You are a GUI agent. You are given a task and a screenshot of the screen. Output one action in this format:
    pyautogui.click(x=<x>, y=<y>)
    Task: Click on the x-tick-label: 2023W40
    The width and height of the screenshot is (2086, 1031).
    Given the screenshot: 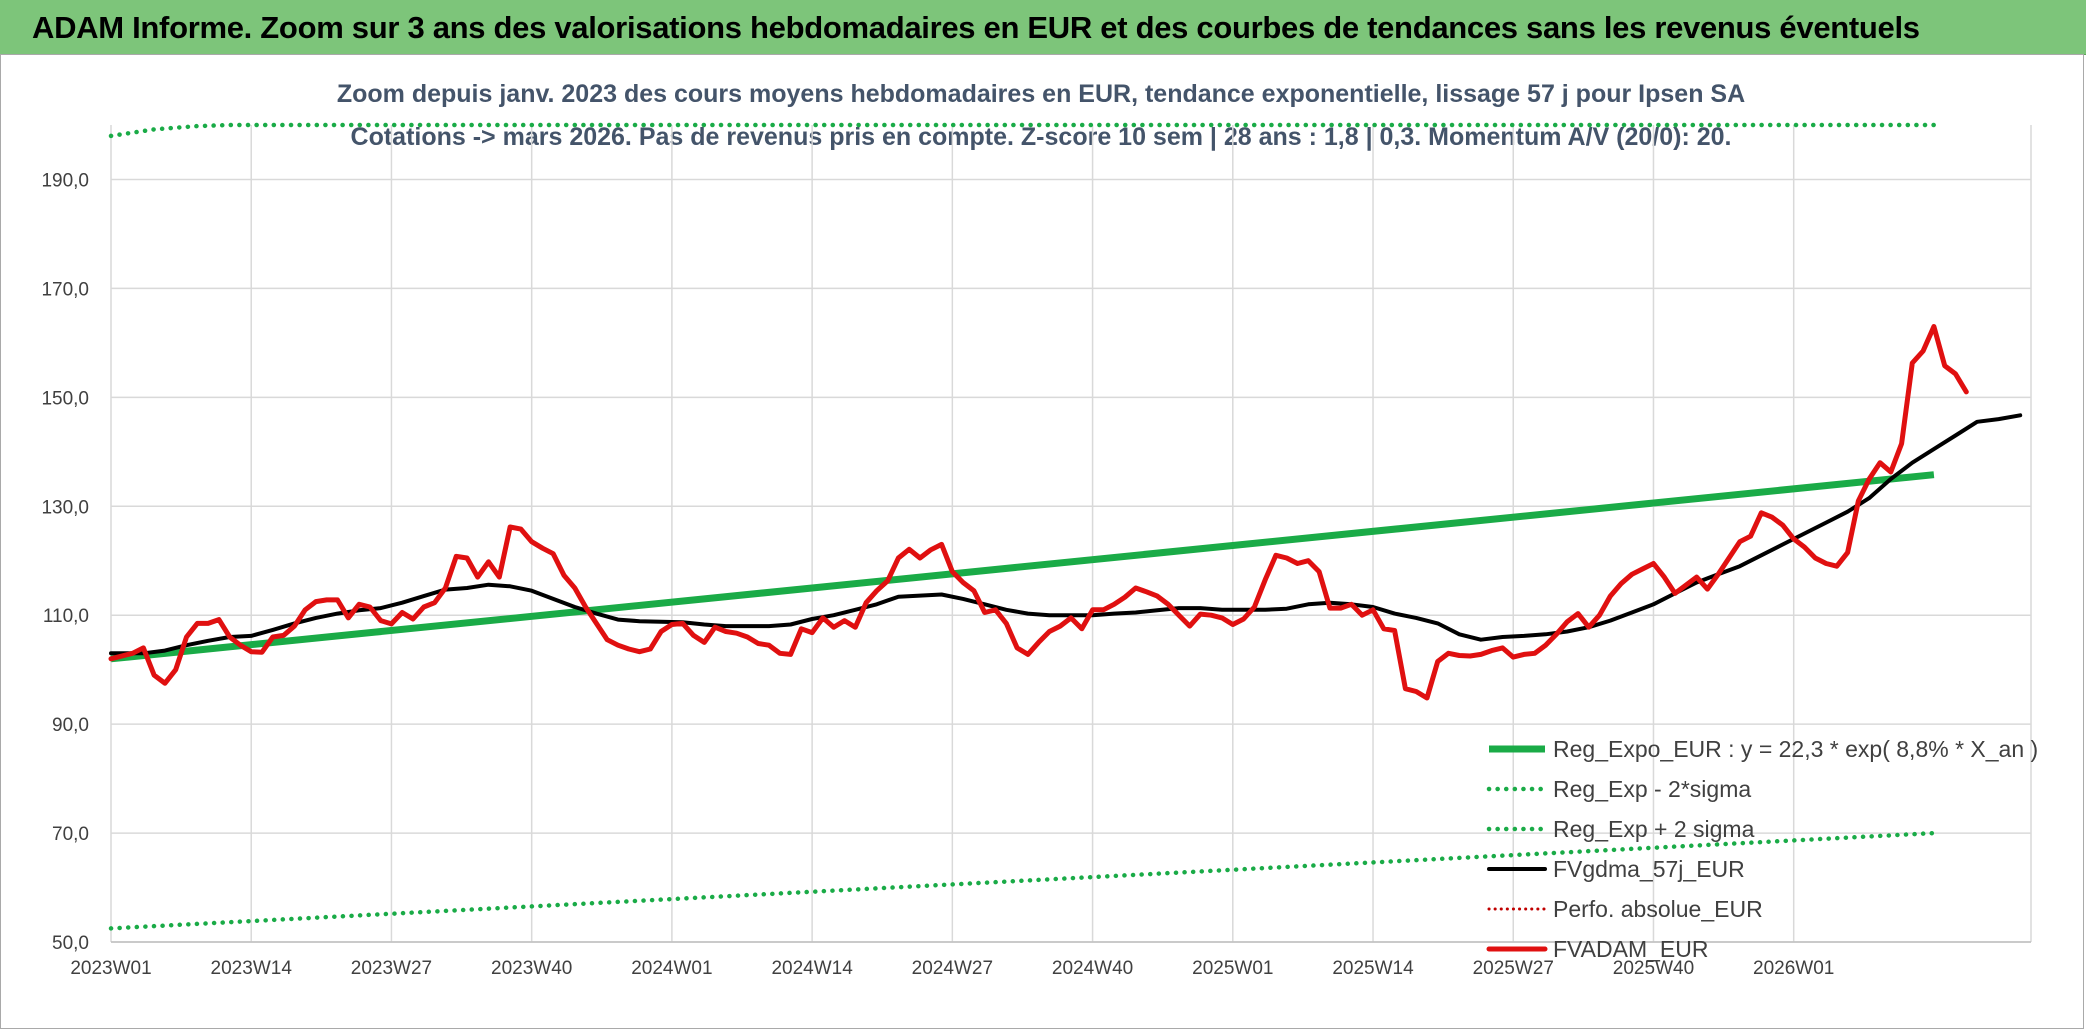 What is the action you would take?
    pyautogui.click(x=531, y=968)
    